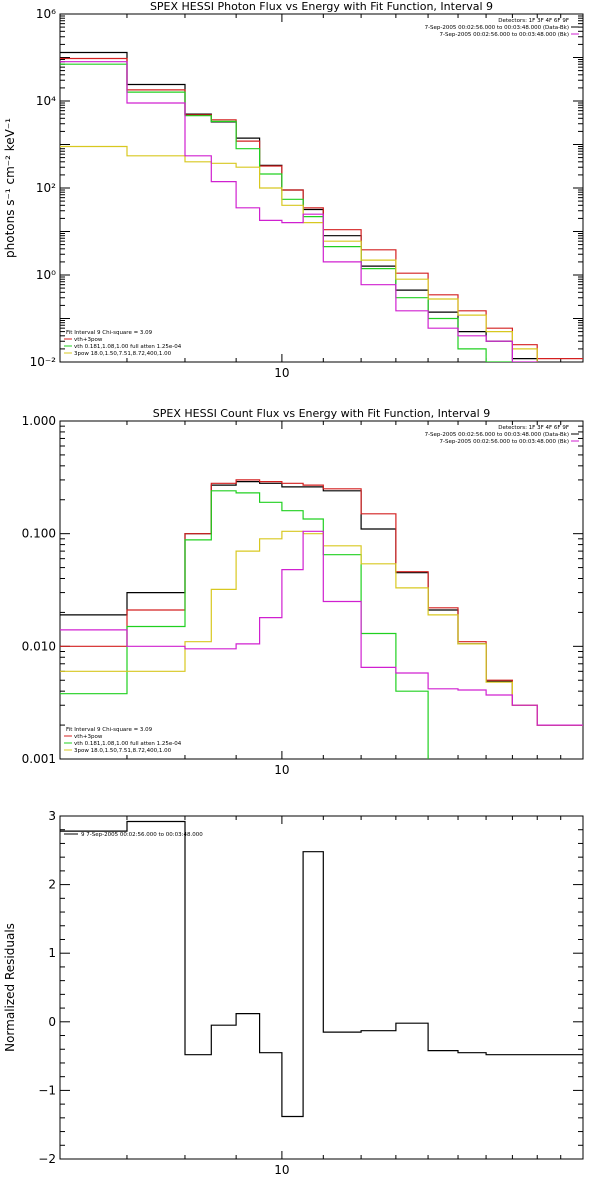 The image size is (600, 1200). What do you see at coordinates (39, 421) in the screenshot?
I see `y-tick-label: 1.000` at bounding box center [39, 421].